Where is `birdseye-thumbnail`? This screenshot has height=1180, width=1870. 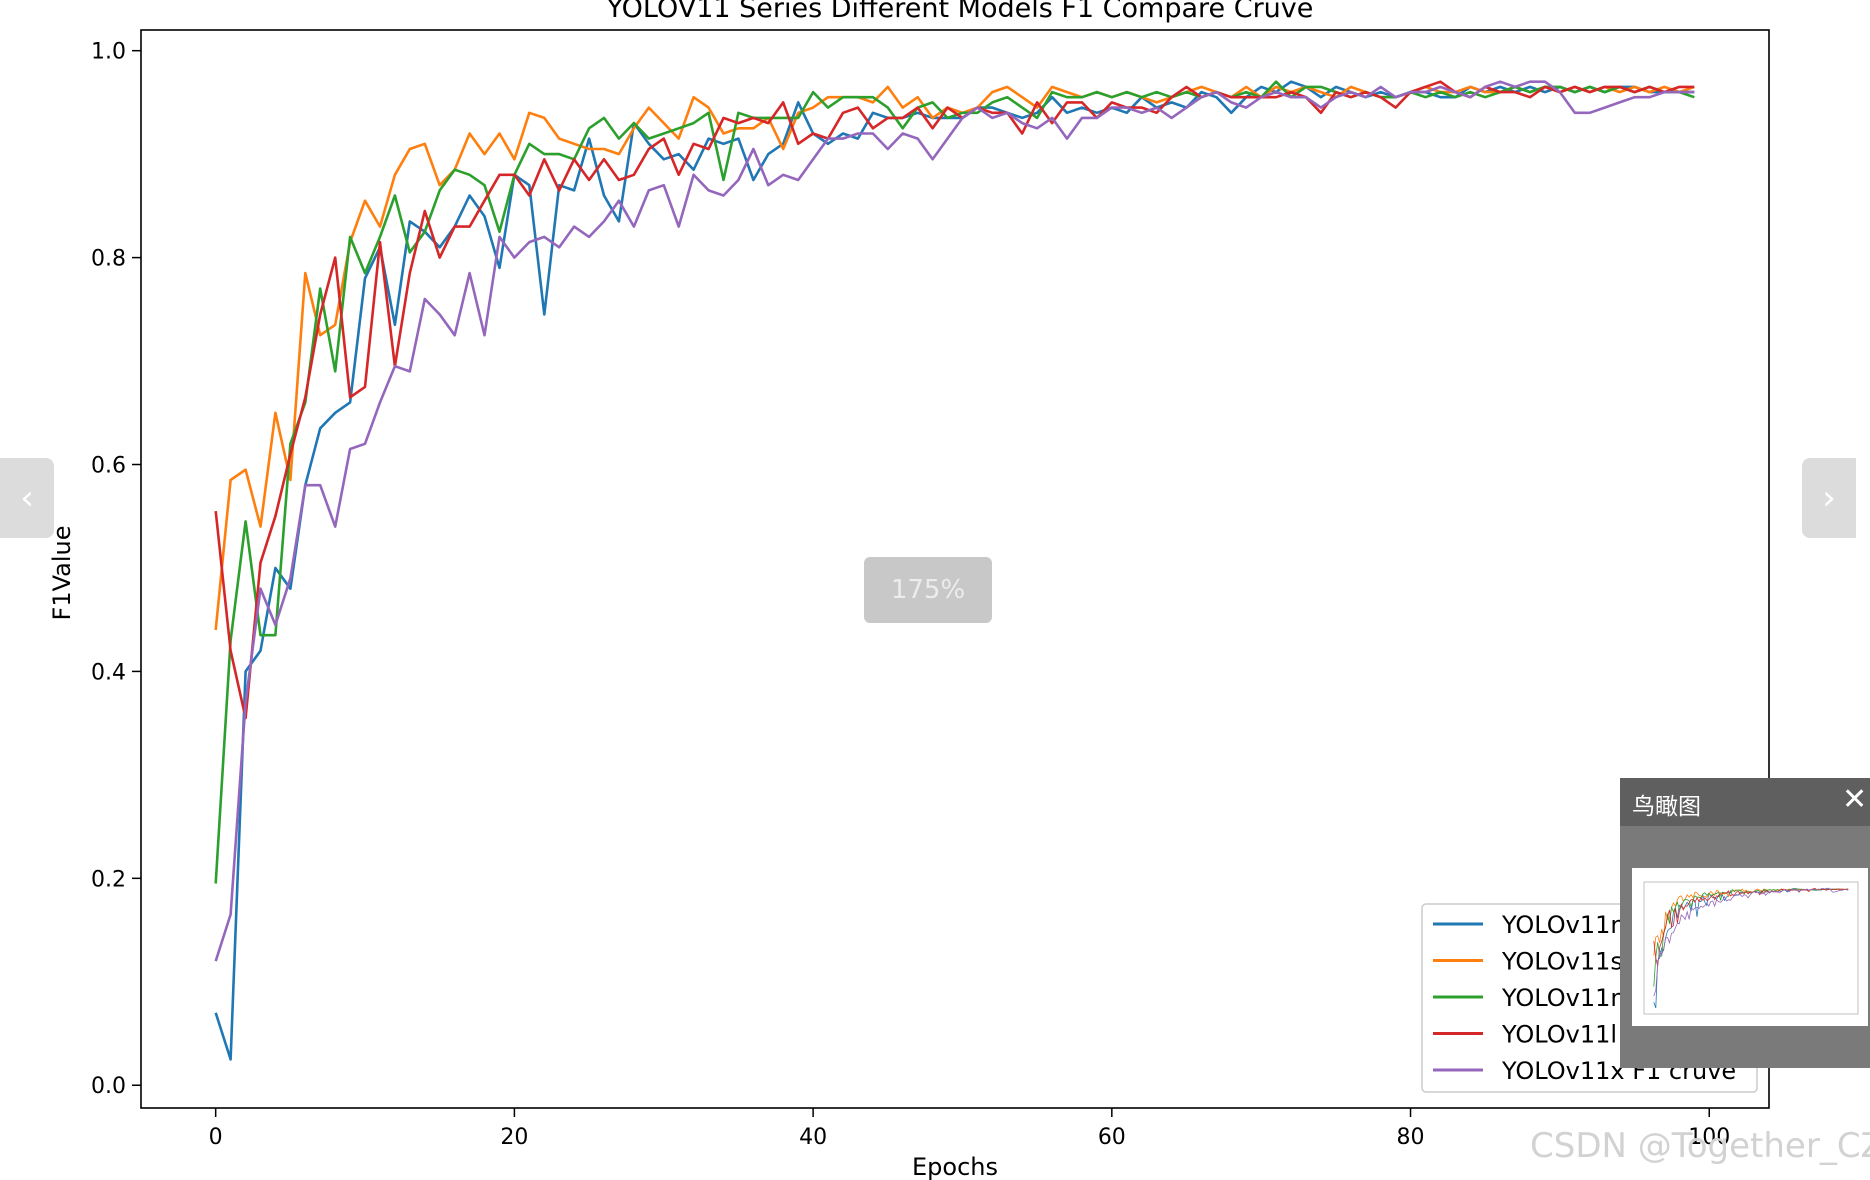 birdseye-thumbnail is located at coordinates (1750, 947).